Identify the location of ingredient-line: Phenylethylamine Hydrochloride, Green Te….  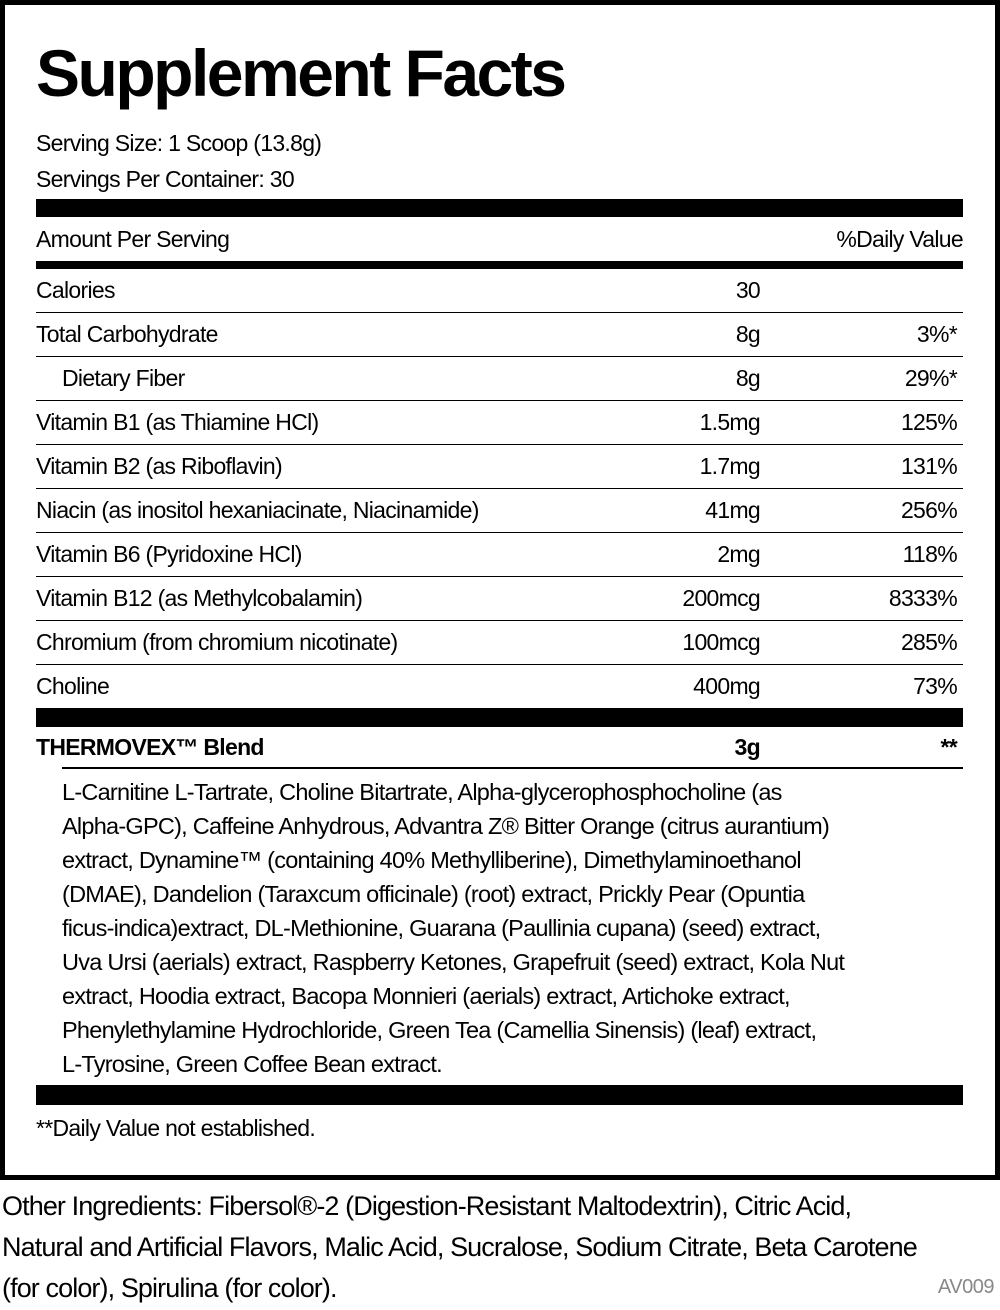
(439, 1030).